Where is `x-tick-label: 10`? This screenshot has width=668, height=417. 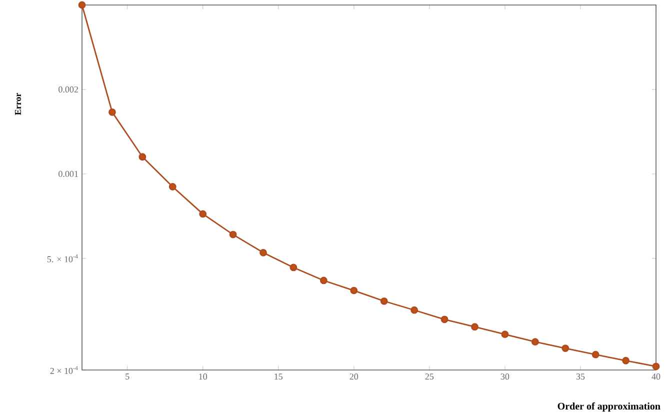 x-tick-label: 10 is located at coordinates (203, 377).